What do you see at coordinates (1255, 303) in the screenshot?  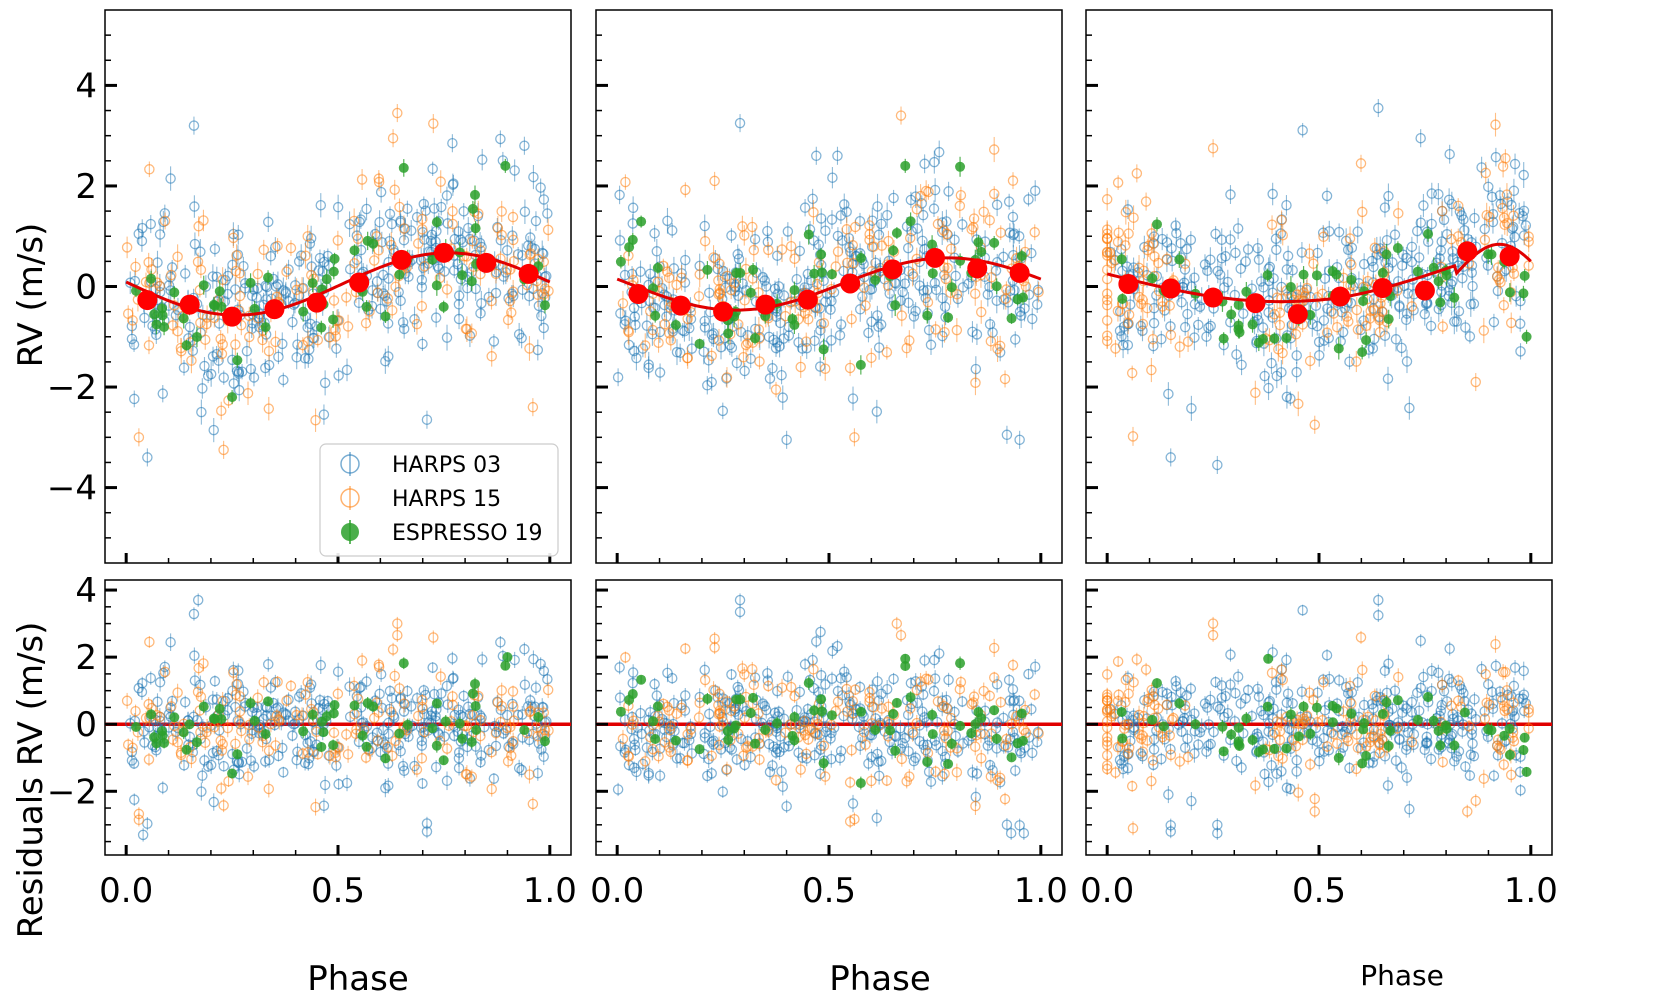 I see `panel-3-binned-point` at bounding box center [1255, 303].